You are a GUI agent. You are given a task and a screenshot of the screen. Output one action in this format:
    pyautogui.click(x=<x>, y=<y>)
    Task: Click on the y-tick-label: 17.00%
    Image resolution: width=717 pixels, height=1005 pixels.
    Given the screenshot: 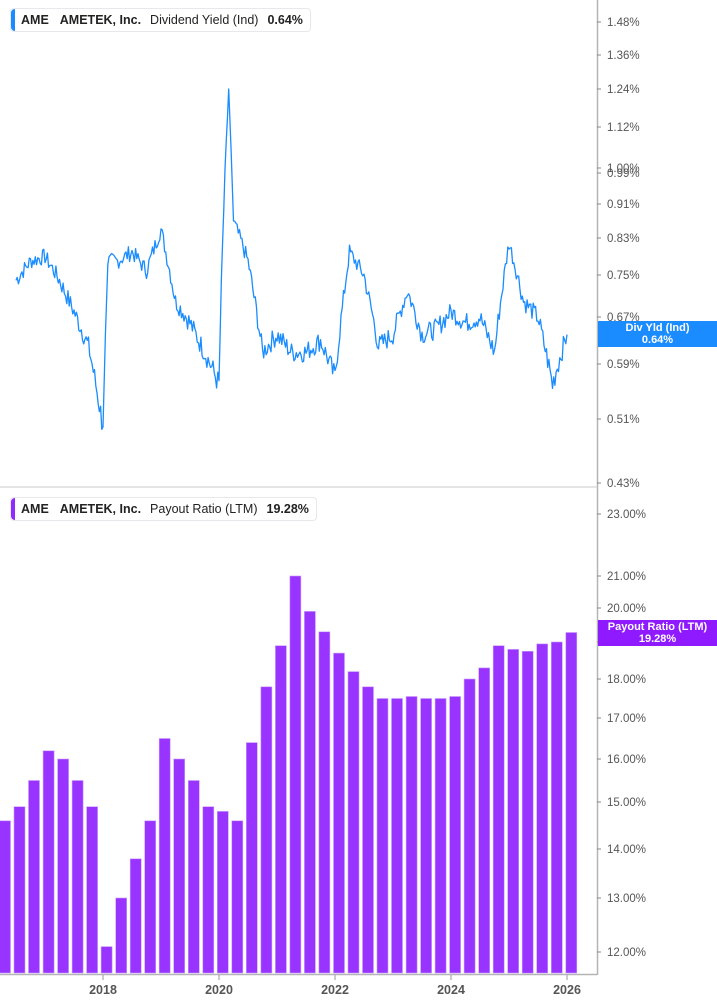 What is the action you would take?
    pyautogui.click(x=626, y=719)
    